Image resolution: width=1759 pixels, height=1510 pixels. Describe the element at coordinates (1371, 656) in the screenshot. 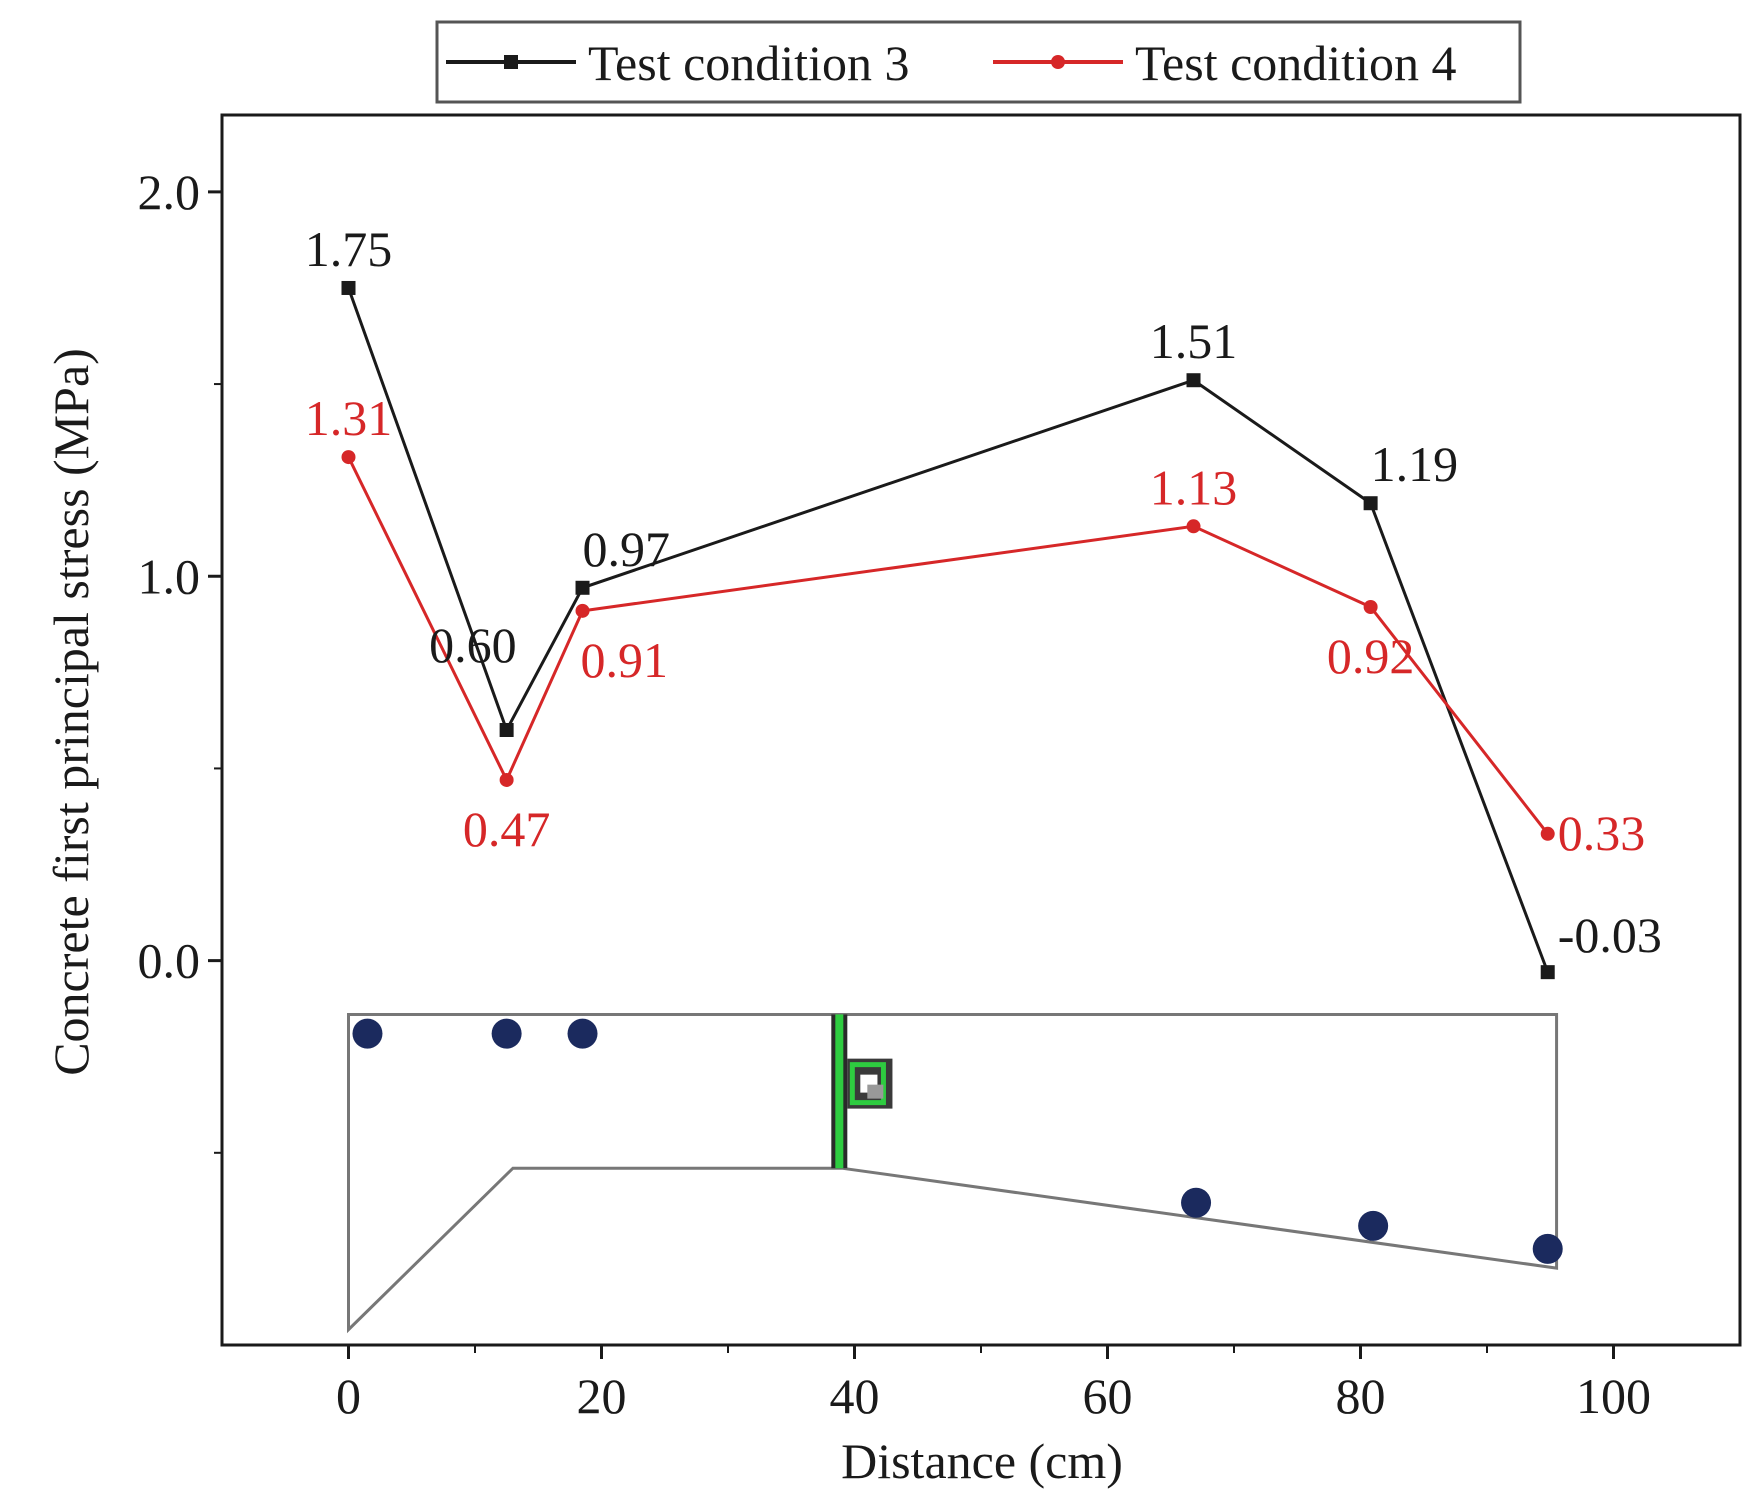

I see `data-label-series-2: 0.92` at that location.